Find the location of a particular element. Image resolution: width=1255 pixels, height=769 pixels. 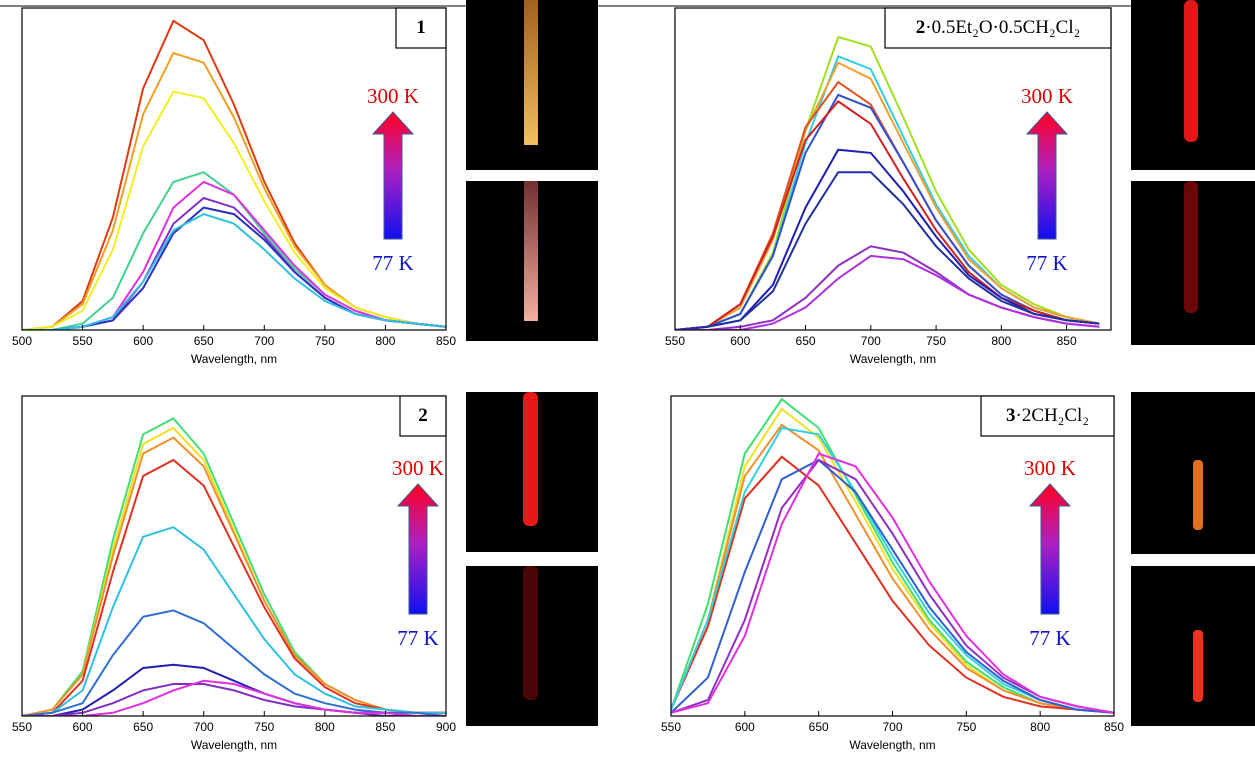

compound-number: 3 is located at coordinates (1011, 415).